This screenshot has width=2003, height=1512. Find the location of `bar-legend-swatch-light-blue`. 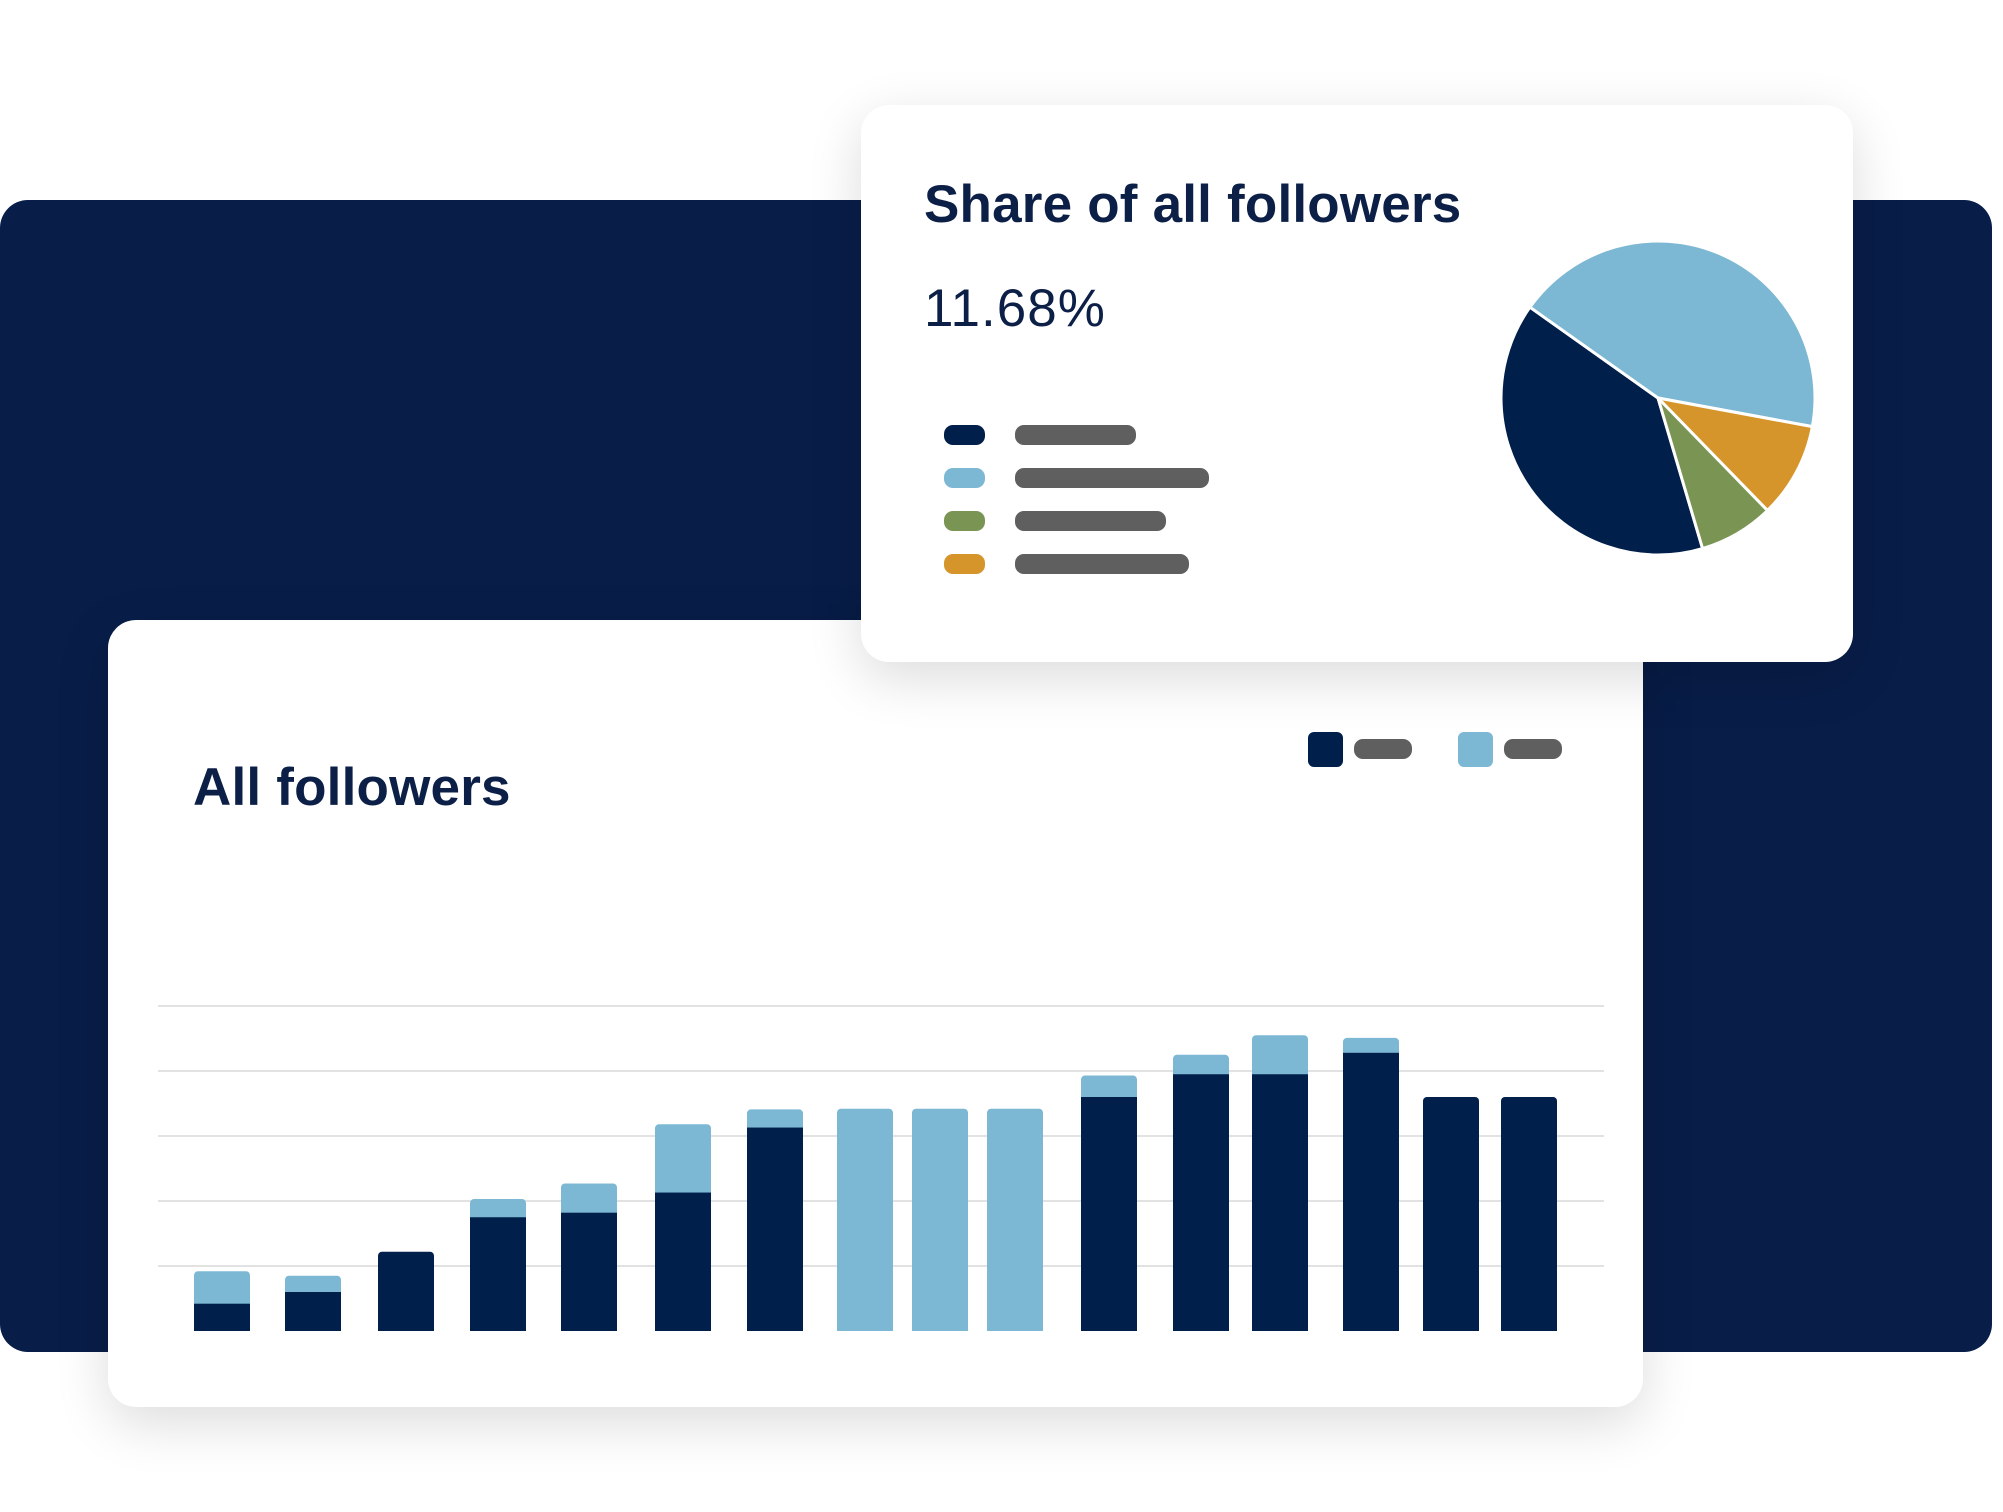

bar-legend-swatch-light-blue is located at coordinates (1475, 749).